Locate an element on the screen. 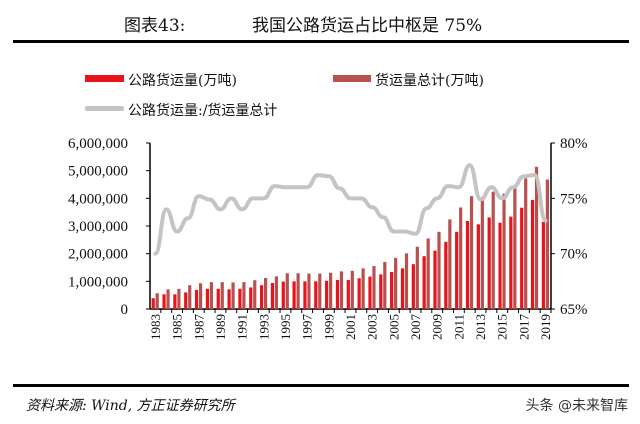  bar-total-2008 is located at coordinates (428, 273).